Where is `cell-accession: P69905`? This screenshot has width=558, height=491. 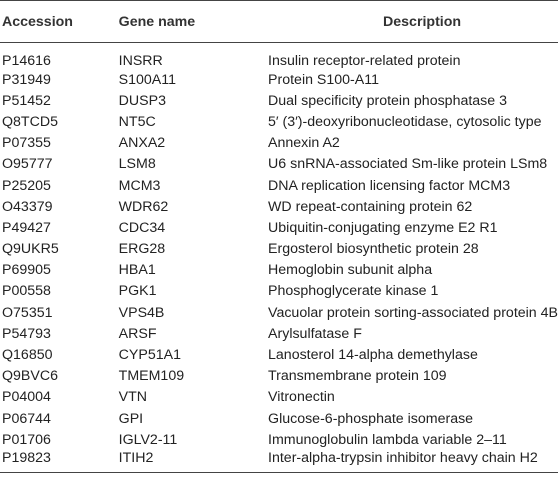 cell-accession: P69905 is located at coordinates (26, 270).